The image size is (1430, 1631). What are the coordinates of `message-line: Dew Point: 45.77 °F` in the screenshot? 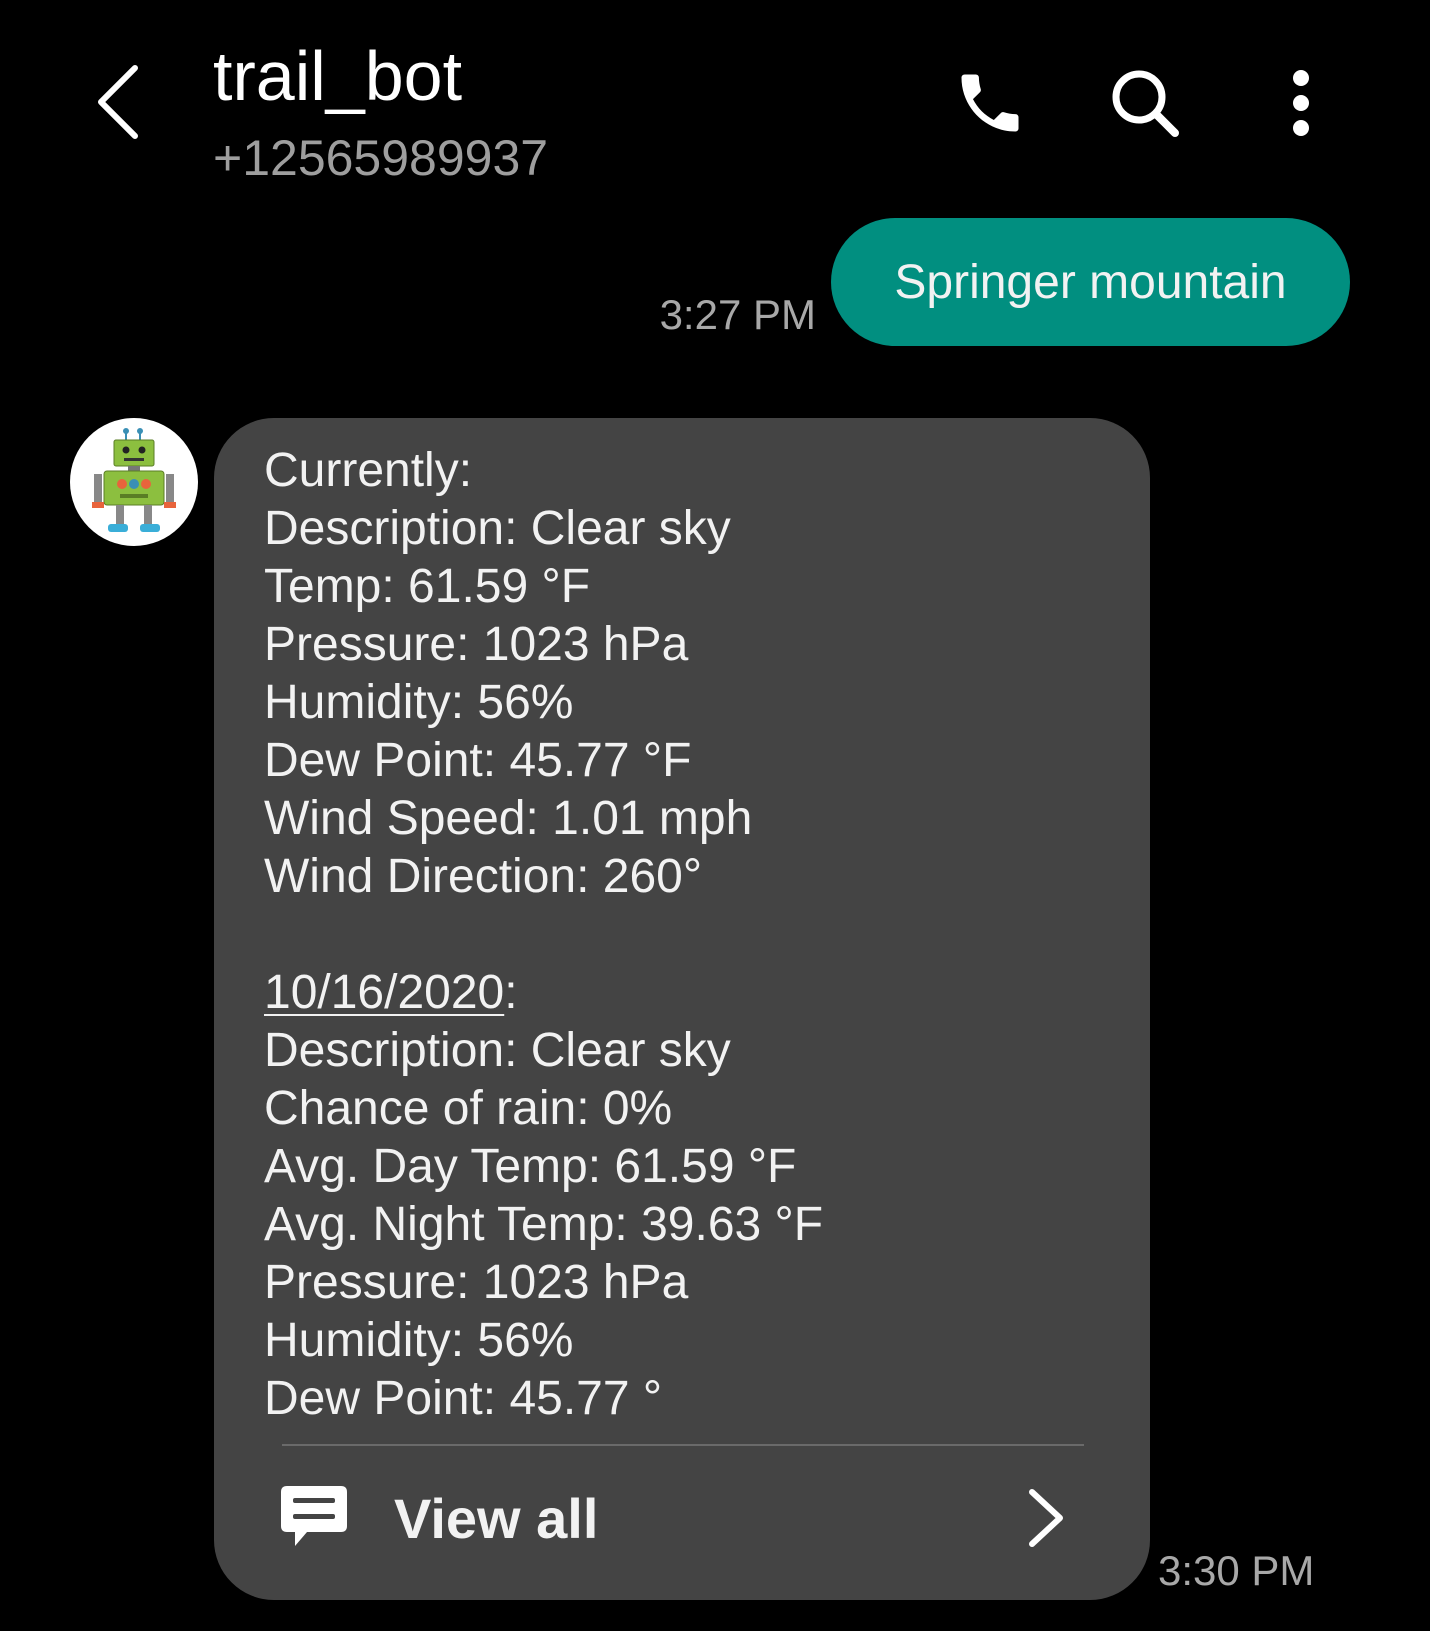 It's located at (478, 760).